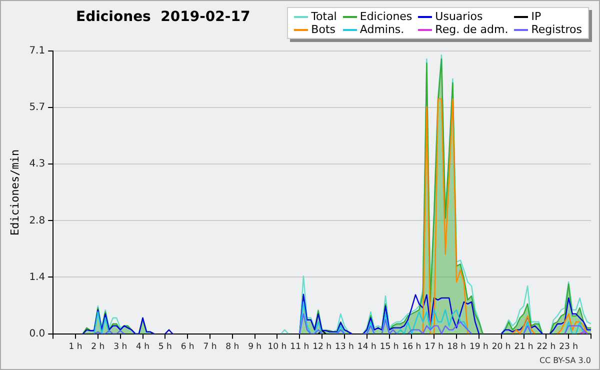 The width and height of the screenshot is (600, 370). What do you see at coordinates (556, 29) in the screenshot?
I see `legend-label: Registros` at bounding box center [556, 29].